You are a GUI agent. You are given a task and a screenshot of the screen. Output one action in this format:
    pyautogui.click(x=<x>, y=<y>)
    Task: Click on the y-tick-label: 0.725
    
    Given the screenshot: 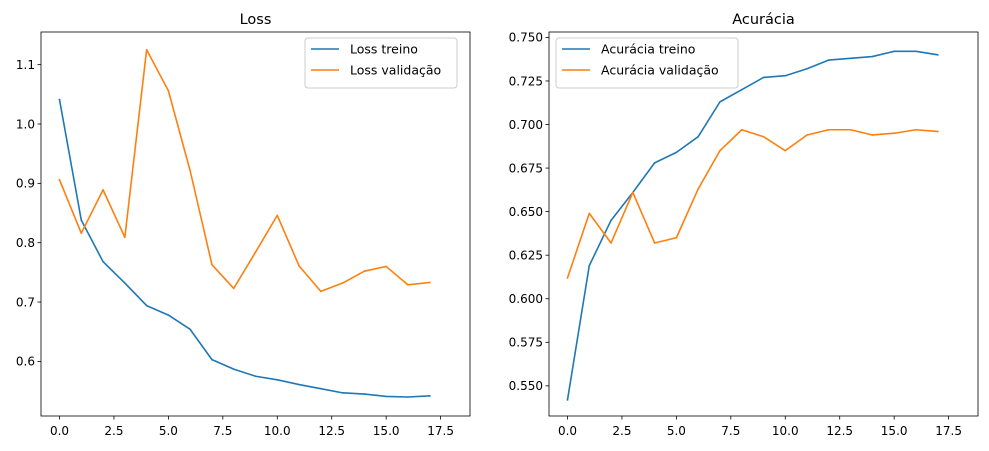 What is the action you would take?
    pyautogui.click(x=526, y=81)
    